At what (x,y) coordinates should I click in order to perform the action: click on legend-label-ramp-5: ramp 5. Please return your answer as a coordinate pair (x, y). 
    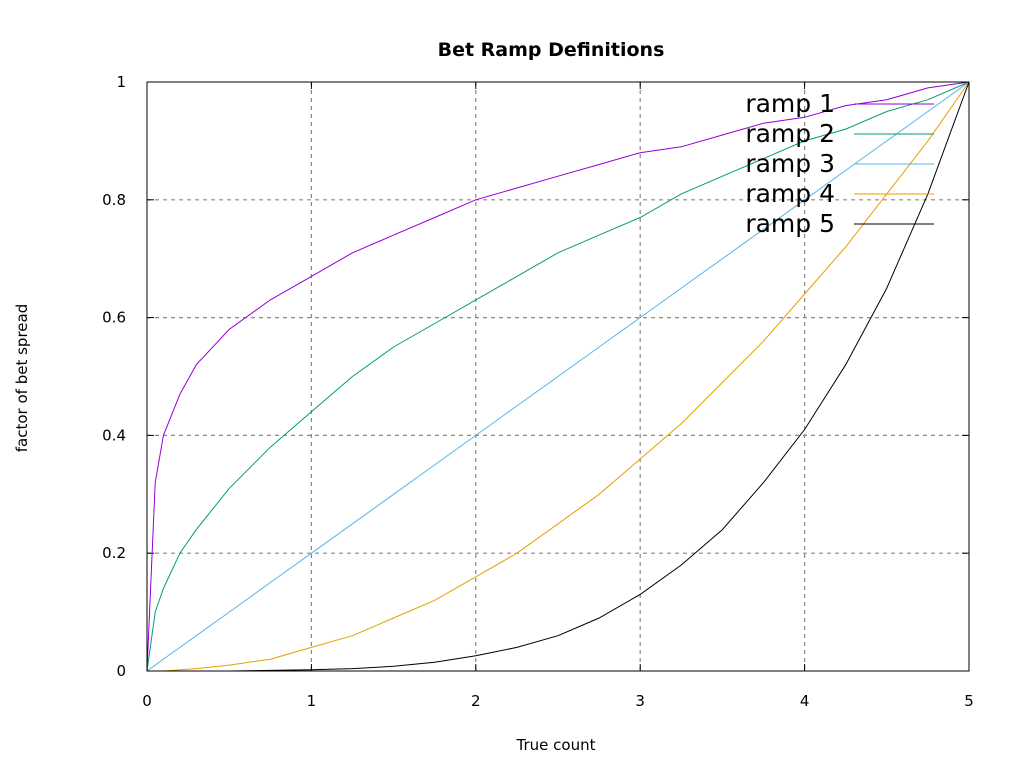
    Looking at the image, I should click on (790, 223).